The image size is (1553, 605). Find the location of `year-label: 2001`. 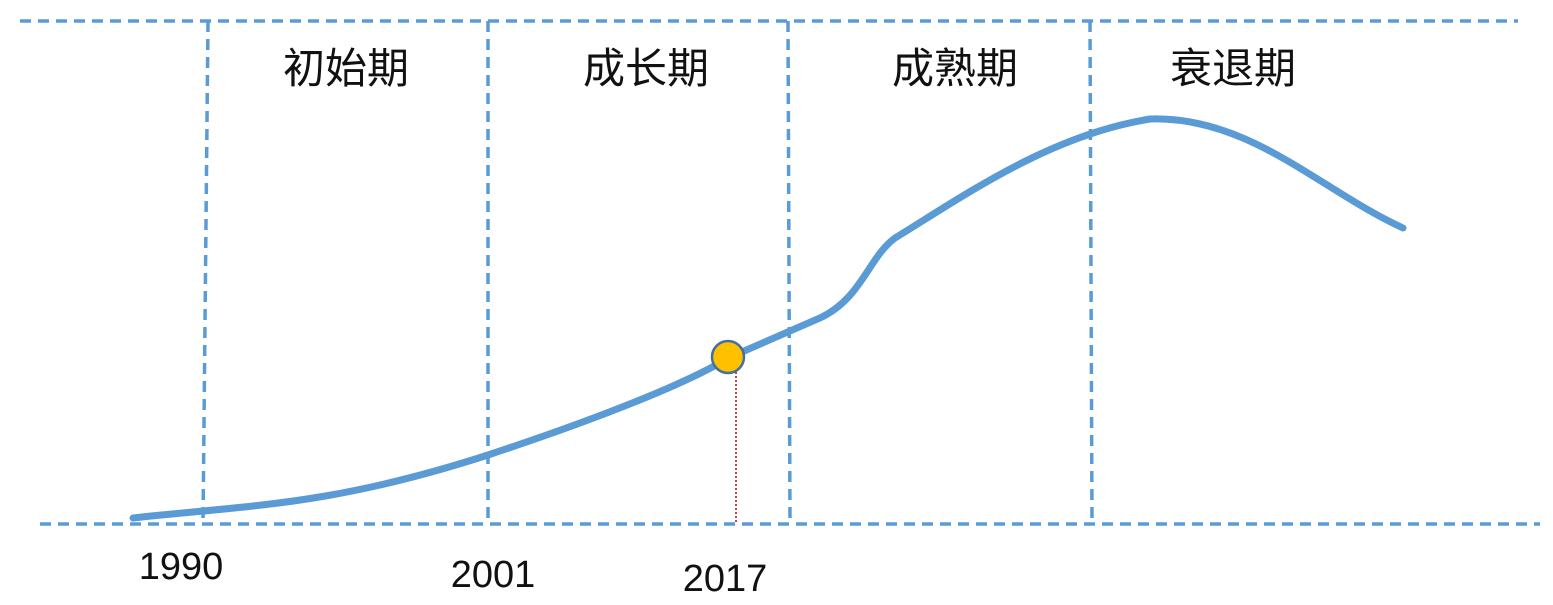

year-label: 2001 is located at coordinates (493, 575).